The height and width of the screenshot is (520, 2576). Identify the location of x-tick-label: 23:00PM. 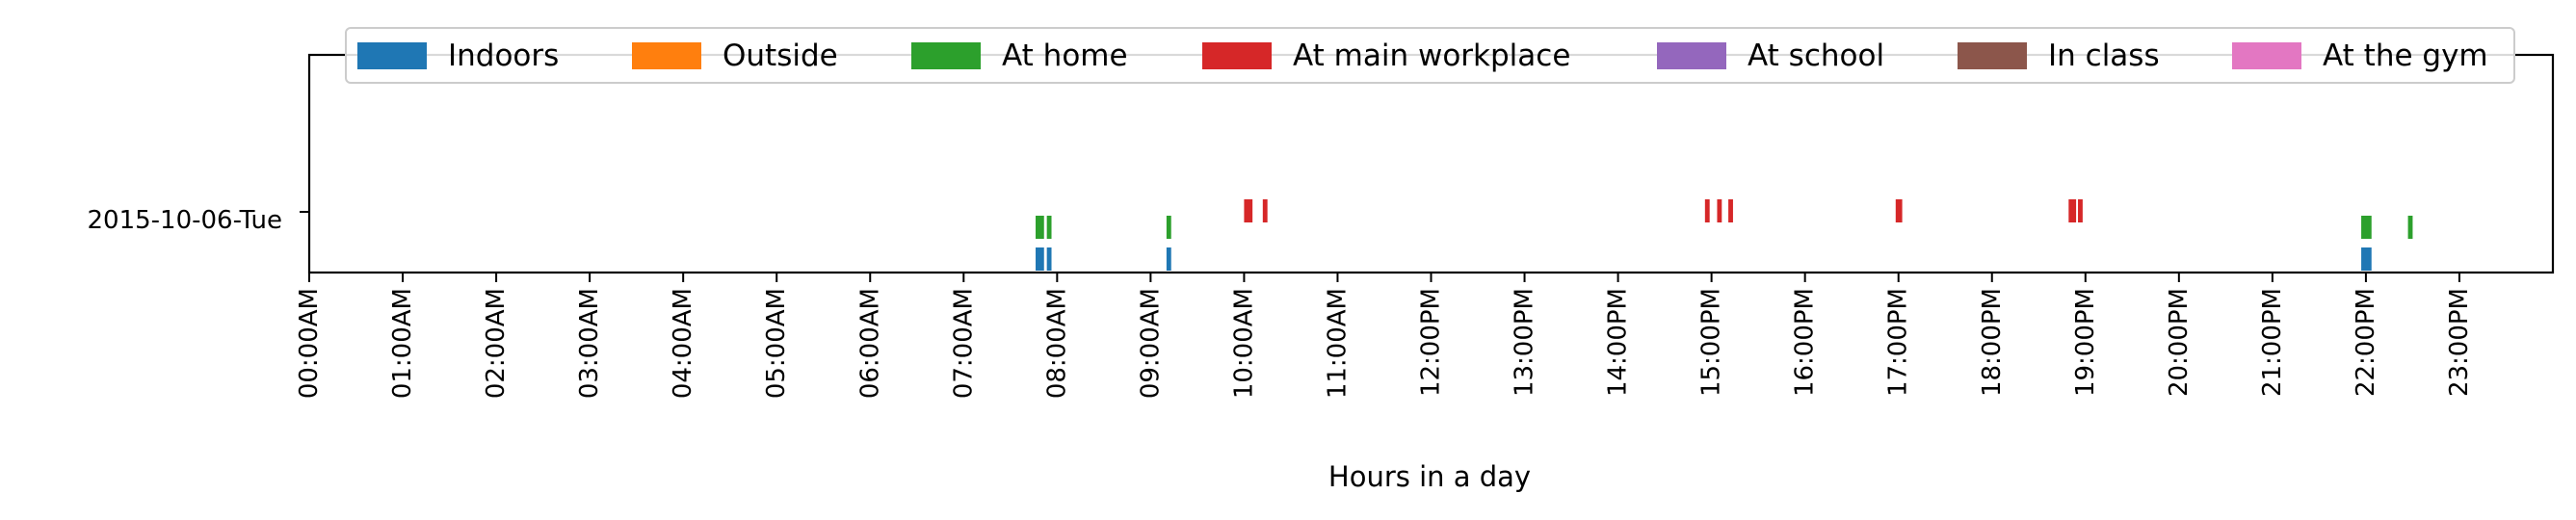
(2460, 342).